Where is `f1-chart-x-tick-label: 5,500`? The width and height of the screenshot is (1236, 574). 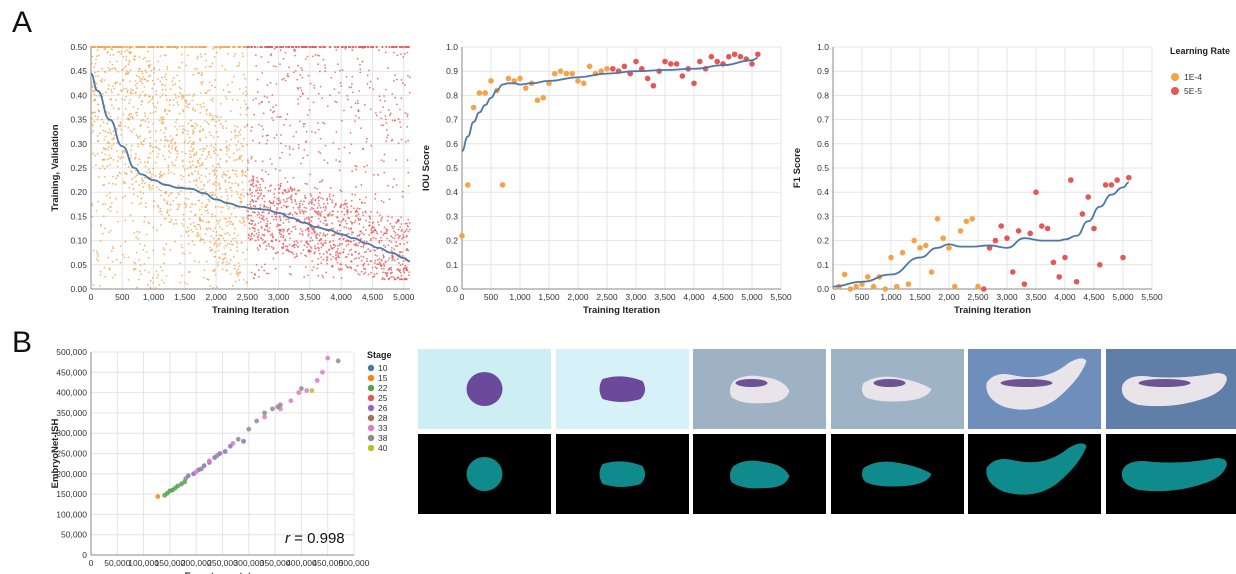 f1-chart-x-tick-label: 5,500 is located at coordinates (1152, 297).